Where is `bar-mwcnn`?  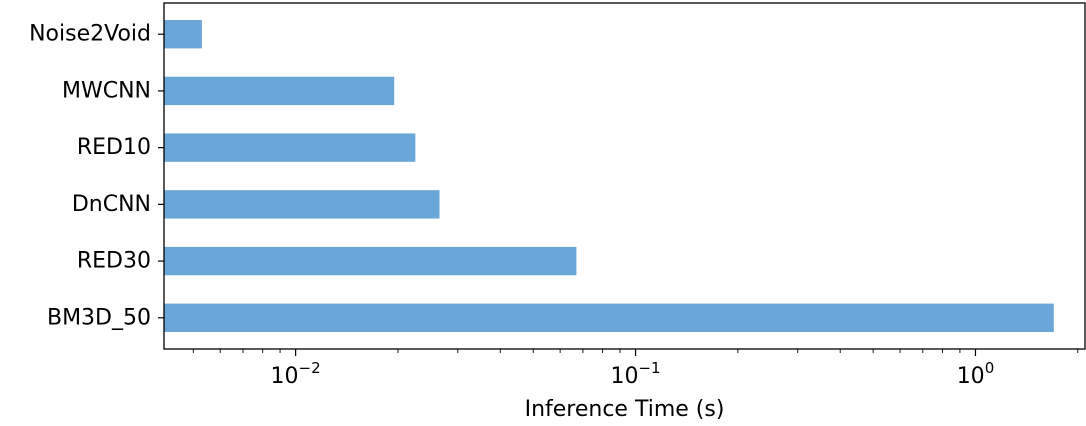
bar-mwcnn is located at coordinates (279, 91).